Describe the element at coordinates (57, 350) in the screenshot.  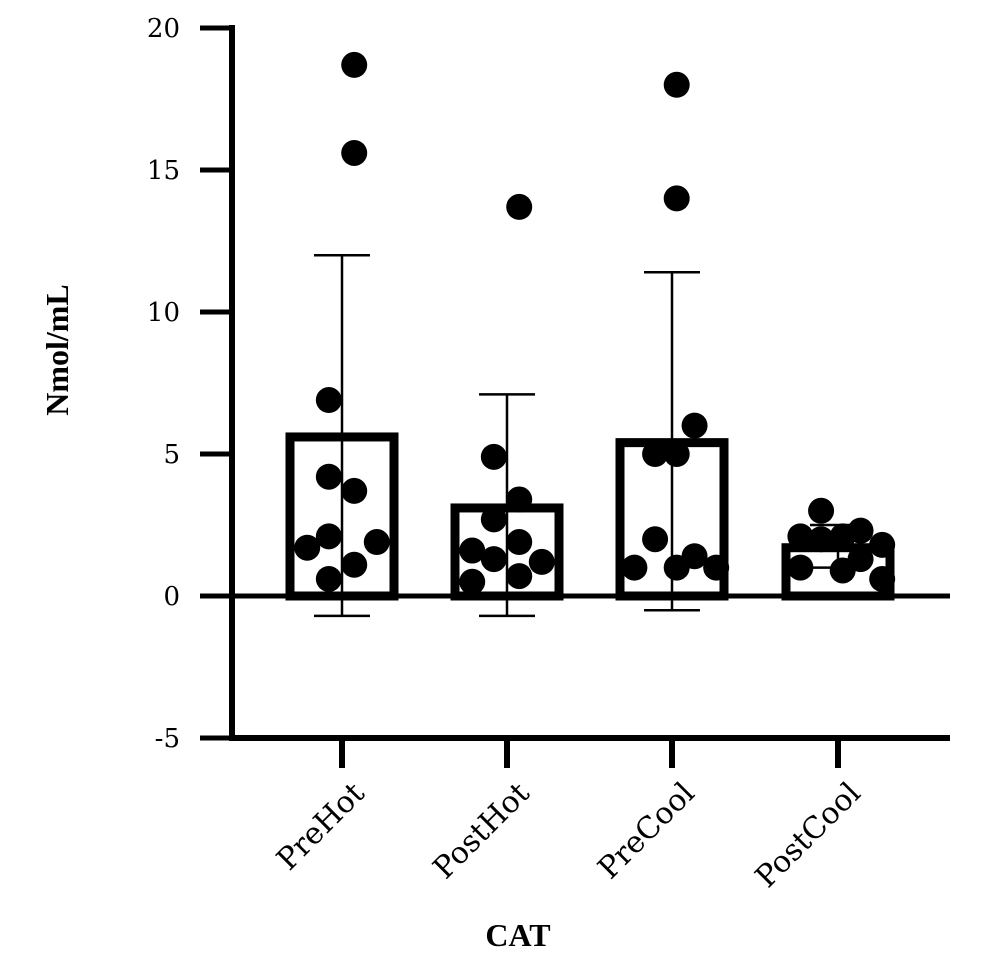
I see `y-axis-title: Nmol/mL` at that location.